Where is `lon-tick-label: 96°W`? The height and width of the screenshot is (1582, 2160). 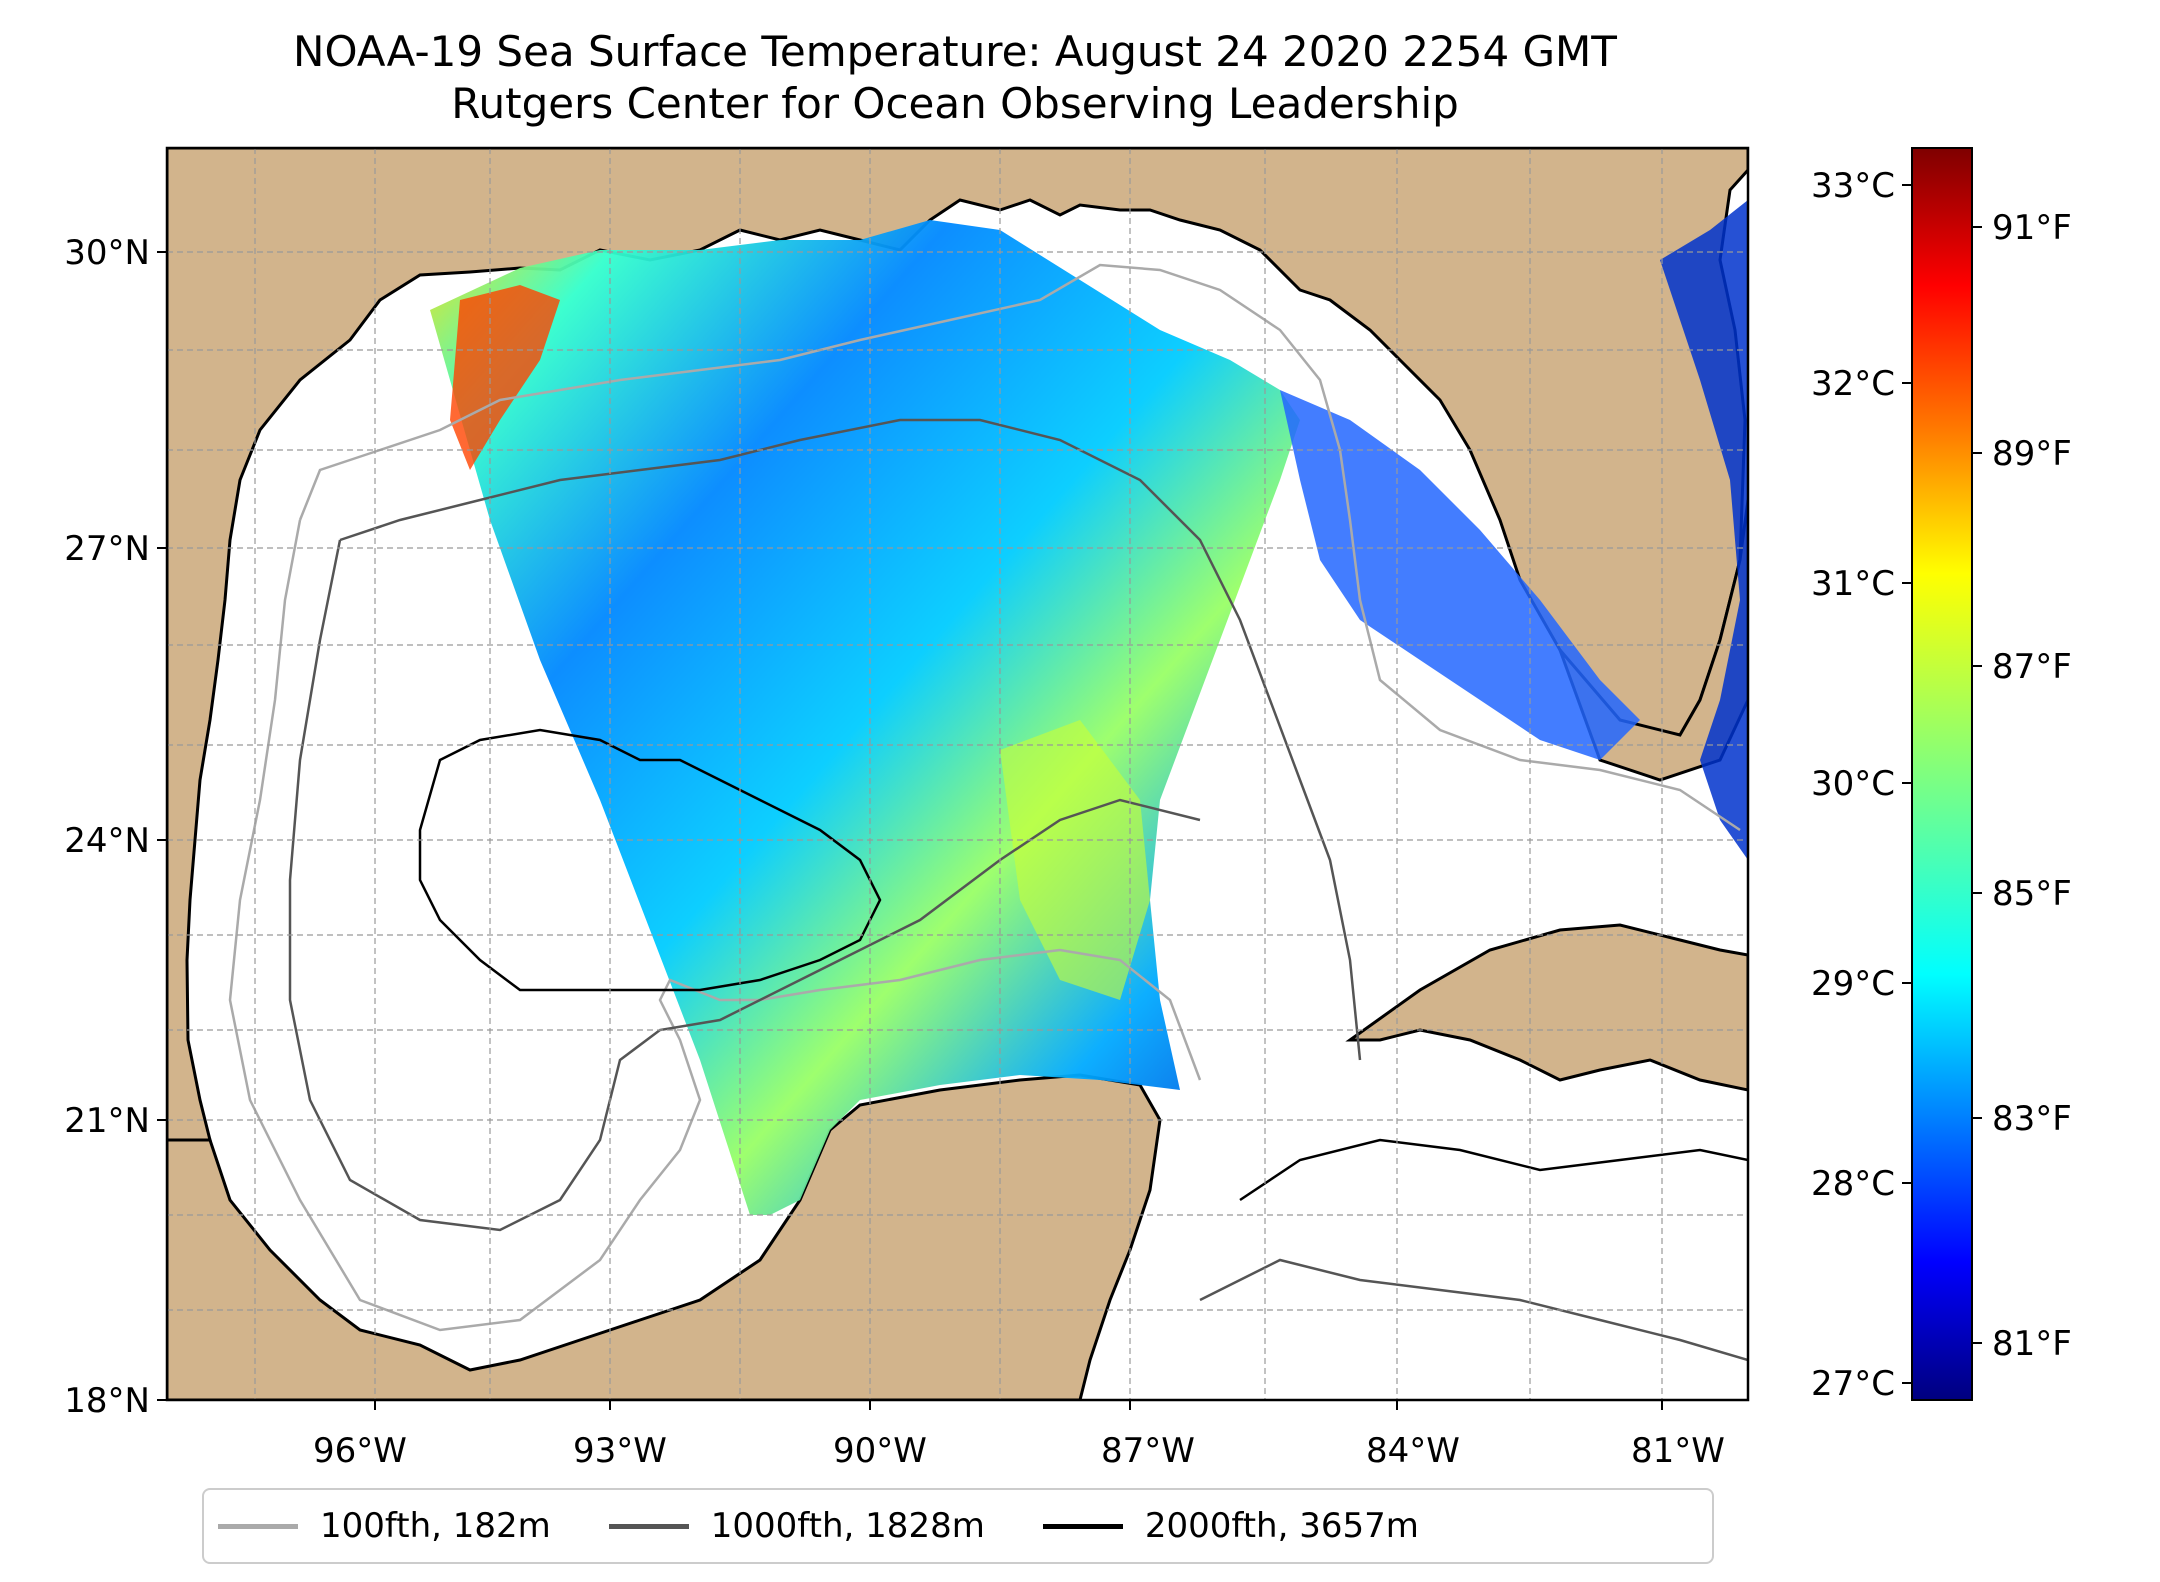
lon-tick-label: 96°W is located at coordinates (360, 1451).